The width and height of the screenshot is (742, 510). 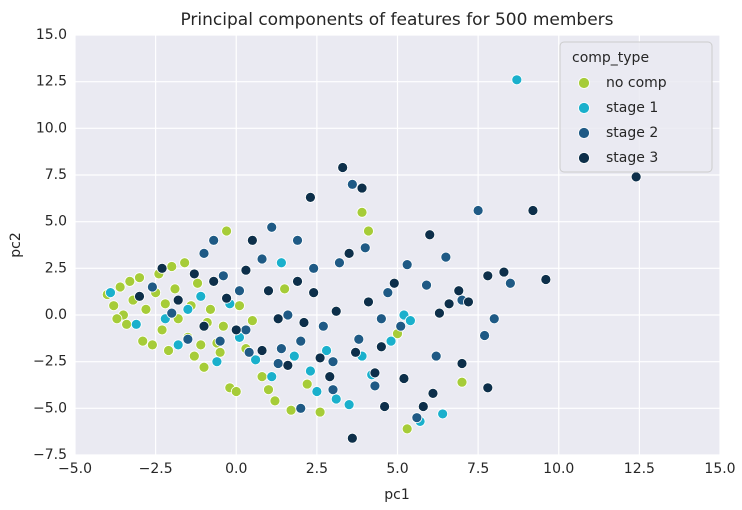 I want to click on y-tick-label: 15.0, so click(x=51, y=35).